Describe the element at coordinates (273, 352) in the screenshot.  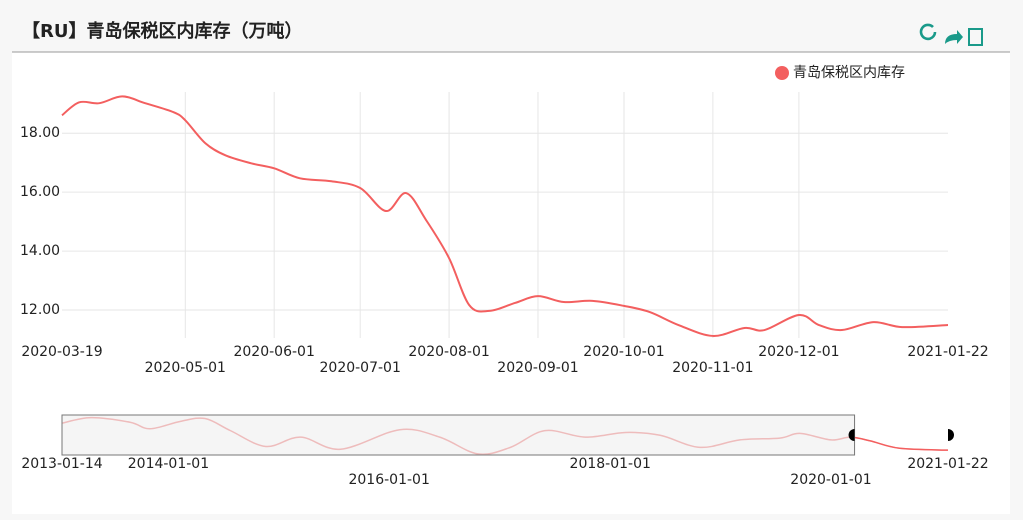
I see `x-tick-label: 2020-06-01` at that location.